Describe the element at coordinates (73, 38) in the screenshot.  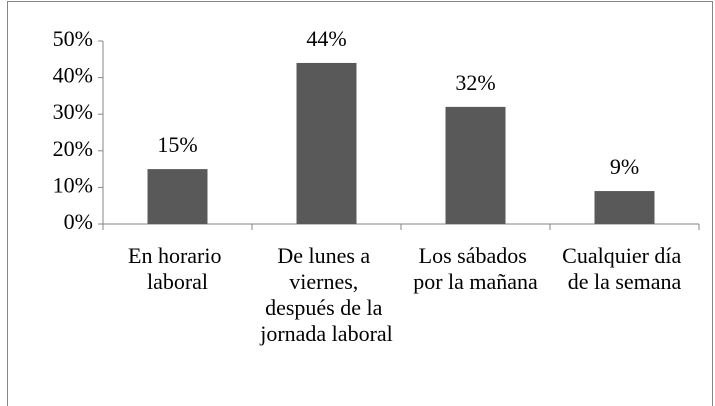
I see `y-tick-label: 50%` at that location.